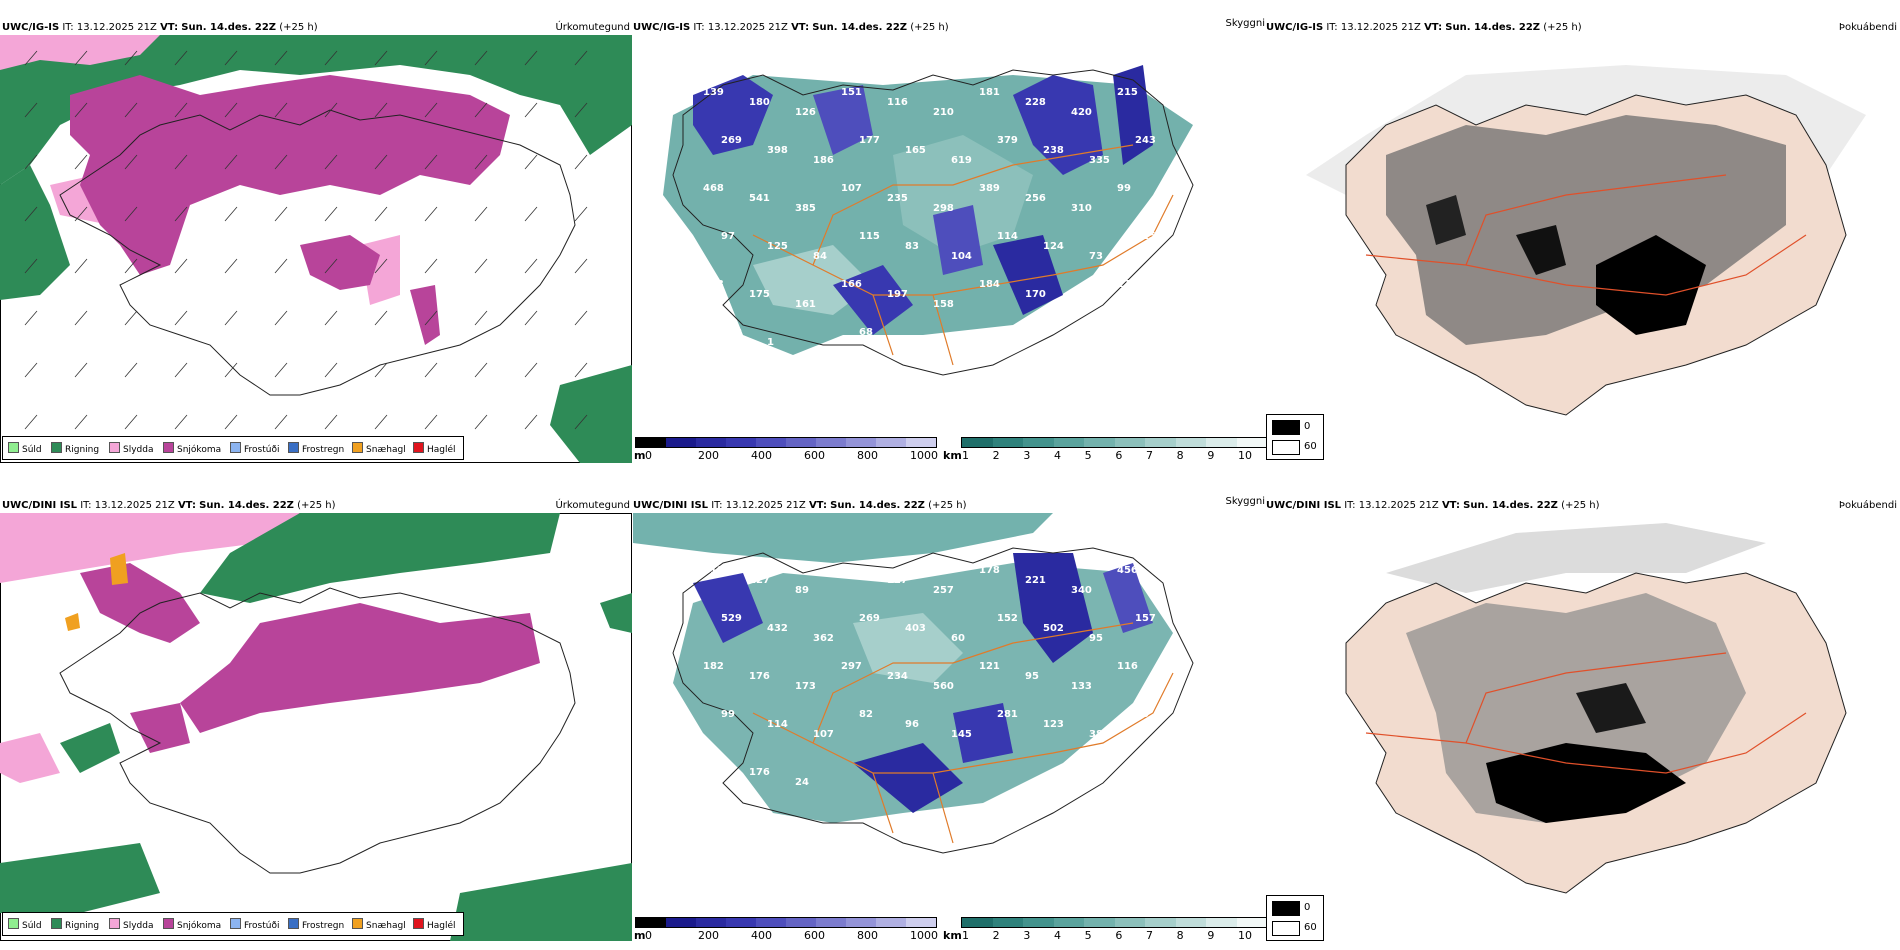 The image size is (1900, 950). Describe the element at coordinates (731, 332) in the screenshot. I see `ceiling-value-label: 120` at that location.